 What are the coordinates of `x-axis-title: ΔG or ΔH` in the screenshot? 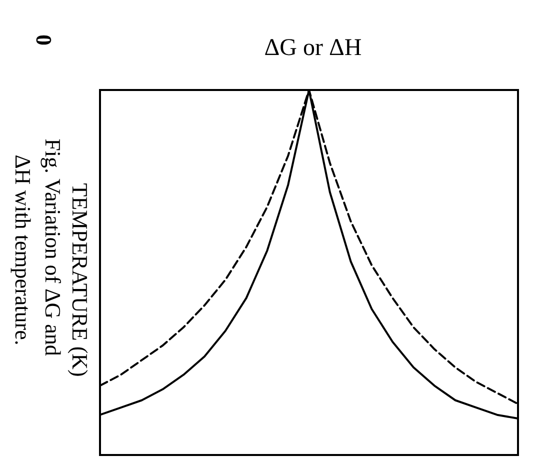 It's located at (313, 48).